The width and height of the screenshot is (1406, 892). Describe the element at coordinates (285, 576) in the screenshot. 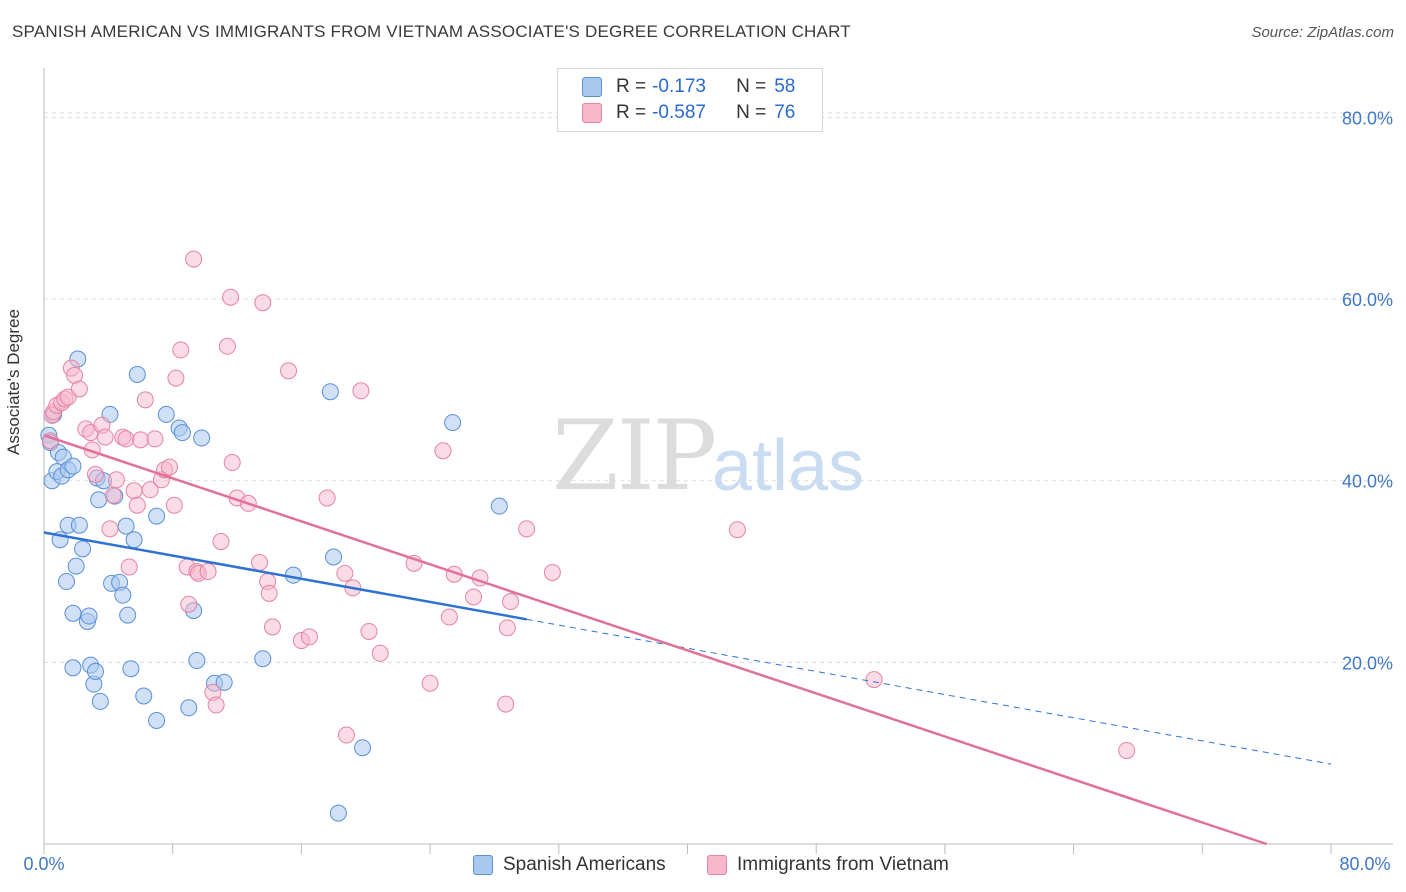

I see `trendline-blue-solid` at that location.